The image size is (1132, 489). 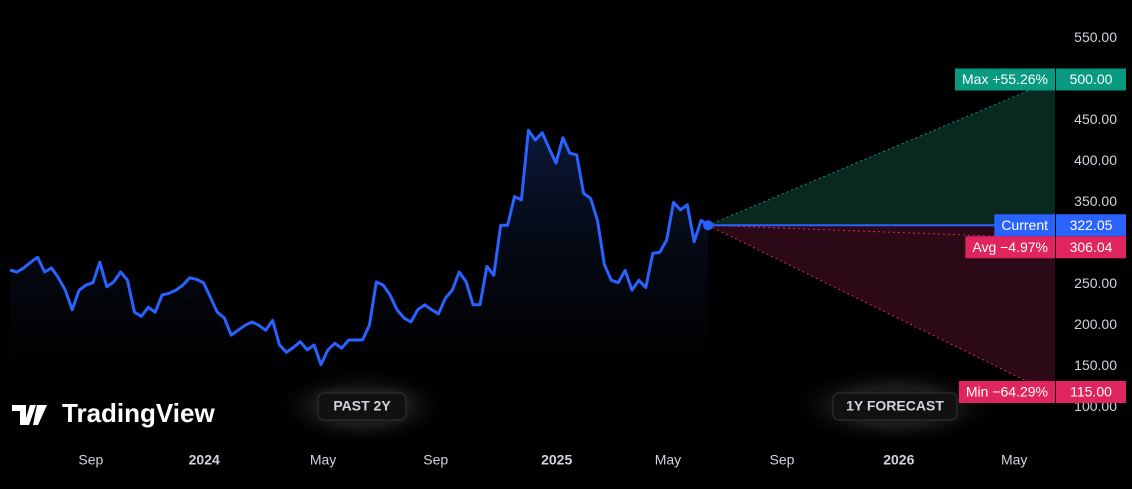 I want to click on y-tick-label: 150.00, so click(x=1095, y=365).